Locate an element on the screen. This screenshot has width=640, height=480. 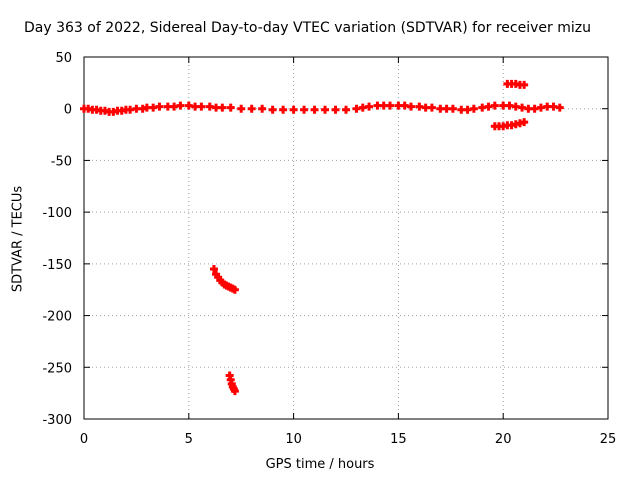
x-tick-label: 20 is located at coordinates (503, 439).